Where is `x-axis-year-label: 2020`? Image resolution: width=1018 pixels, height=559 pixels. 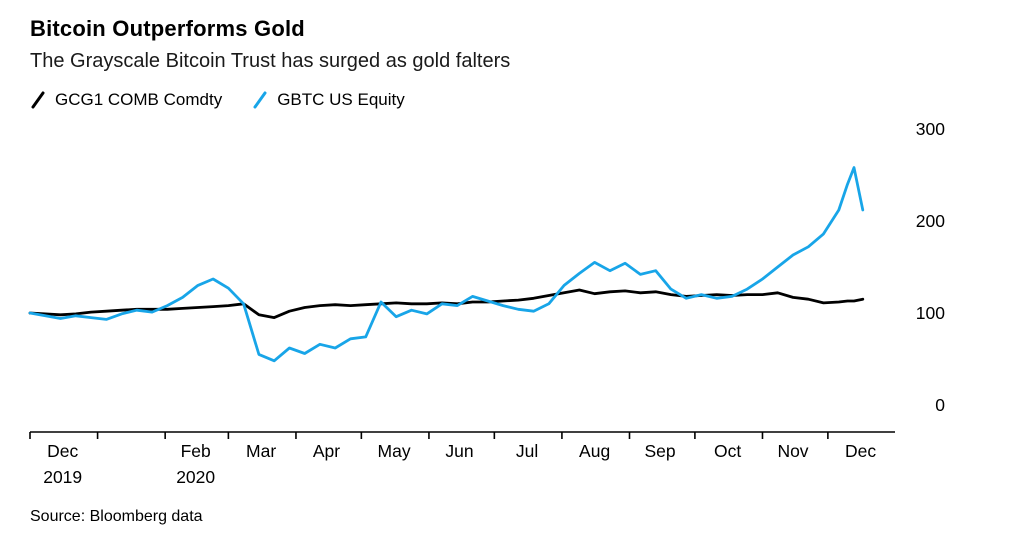 x-axis-year-label: 2020 is located at coordinates (196, 477).